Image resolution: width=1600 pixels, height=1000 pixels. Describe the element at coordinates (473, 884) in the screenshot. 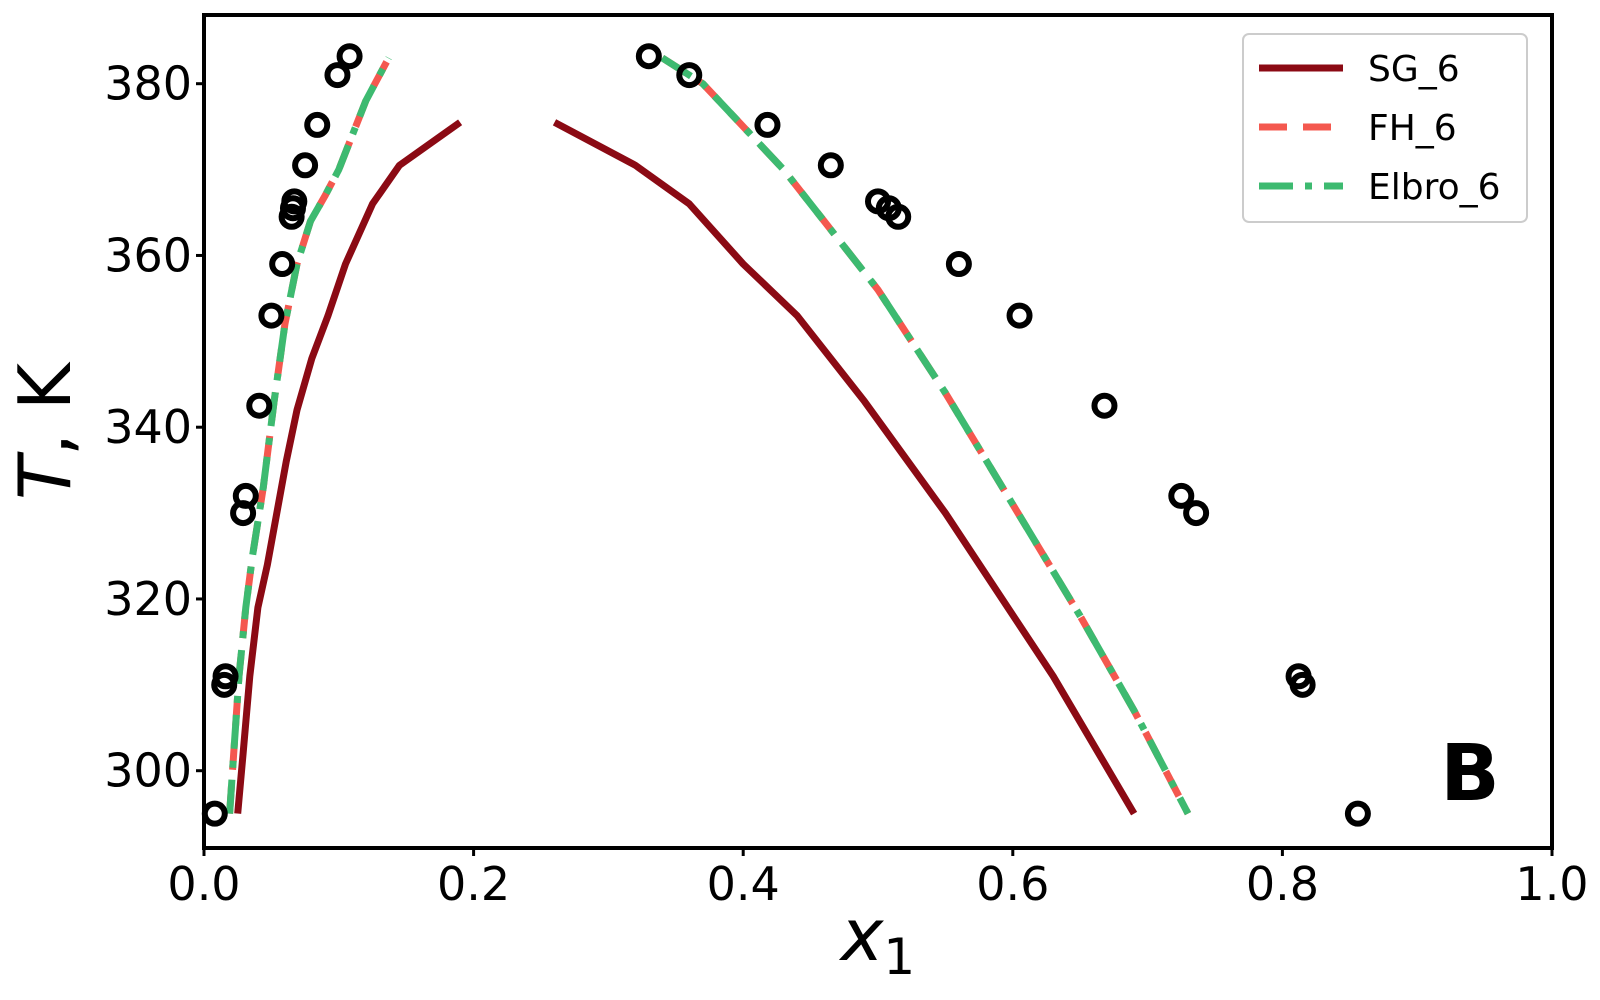

I see `x-tick-label: 0.2` at that location.